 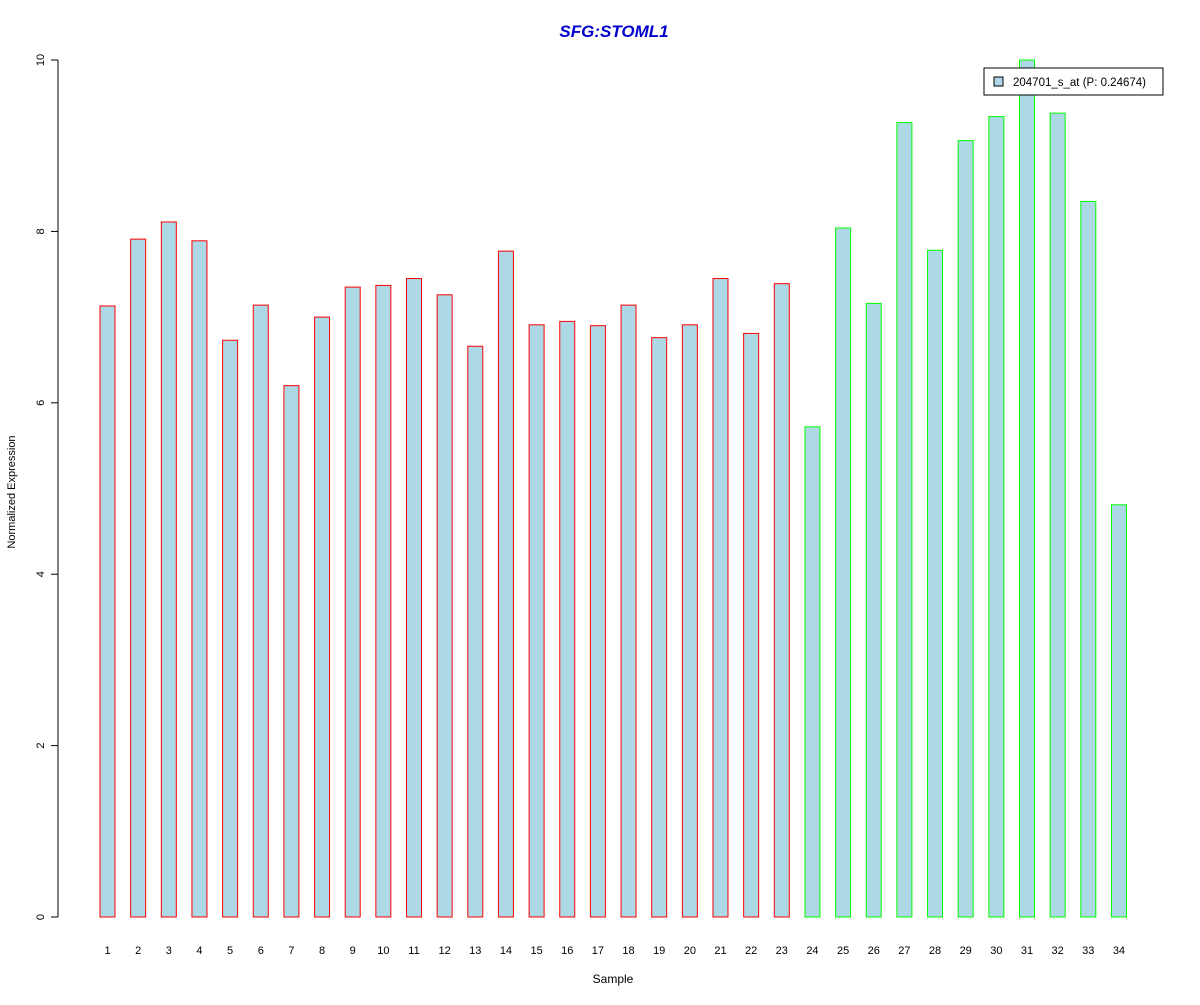 What do you see at coordinates (1058, 951) in the screenshot?
I see `x-tick-label: 32` at bounding box center [1058, 951].